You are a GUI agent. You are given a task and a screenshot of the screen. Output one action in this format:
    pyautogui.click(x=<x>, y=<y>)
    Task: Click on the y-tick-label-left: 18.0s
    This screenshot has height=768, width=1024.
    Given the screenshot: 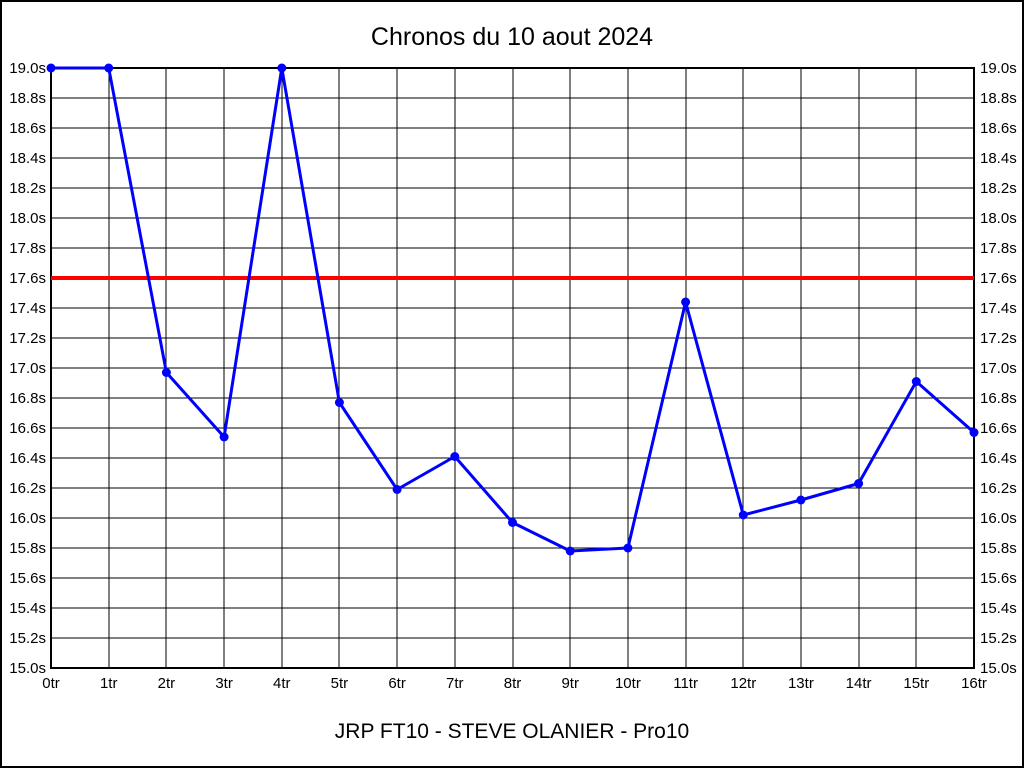 What is the action you would take?
    pyautogui.click(x=27, y=218)
    